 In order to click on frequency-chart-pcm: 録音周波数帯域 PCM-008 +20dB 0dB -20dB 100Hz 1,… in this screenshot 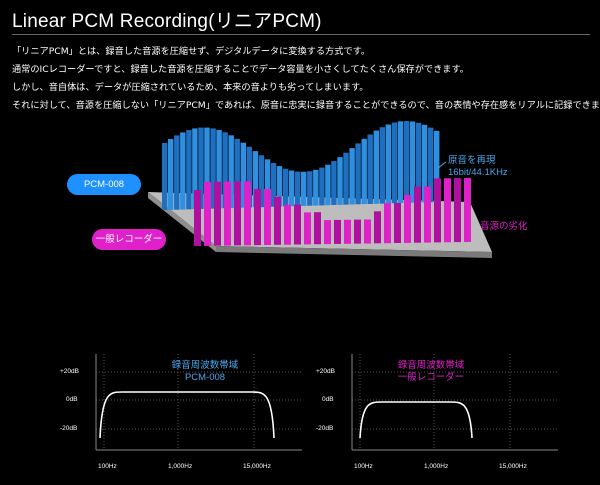, I will do `click(190, 410)`.